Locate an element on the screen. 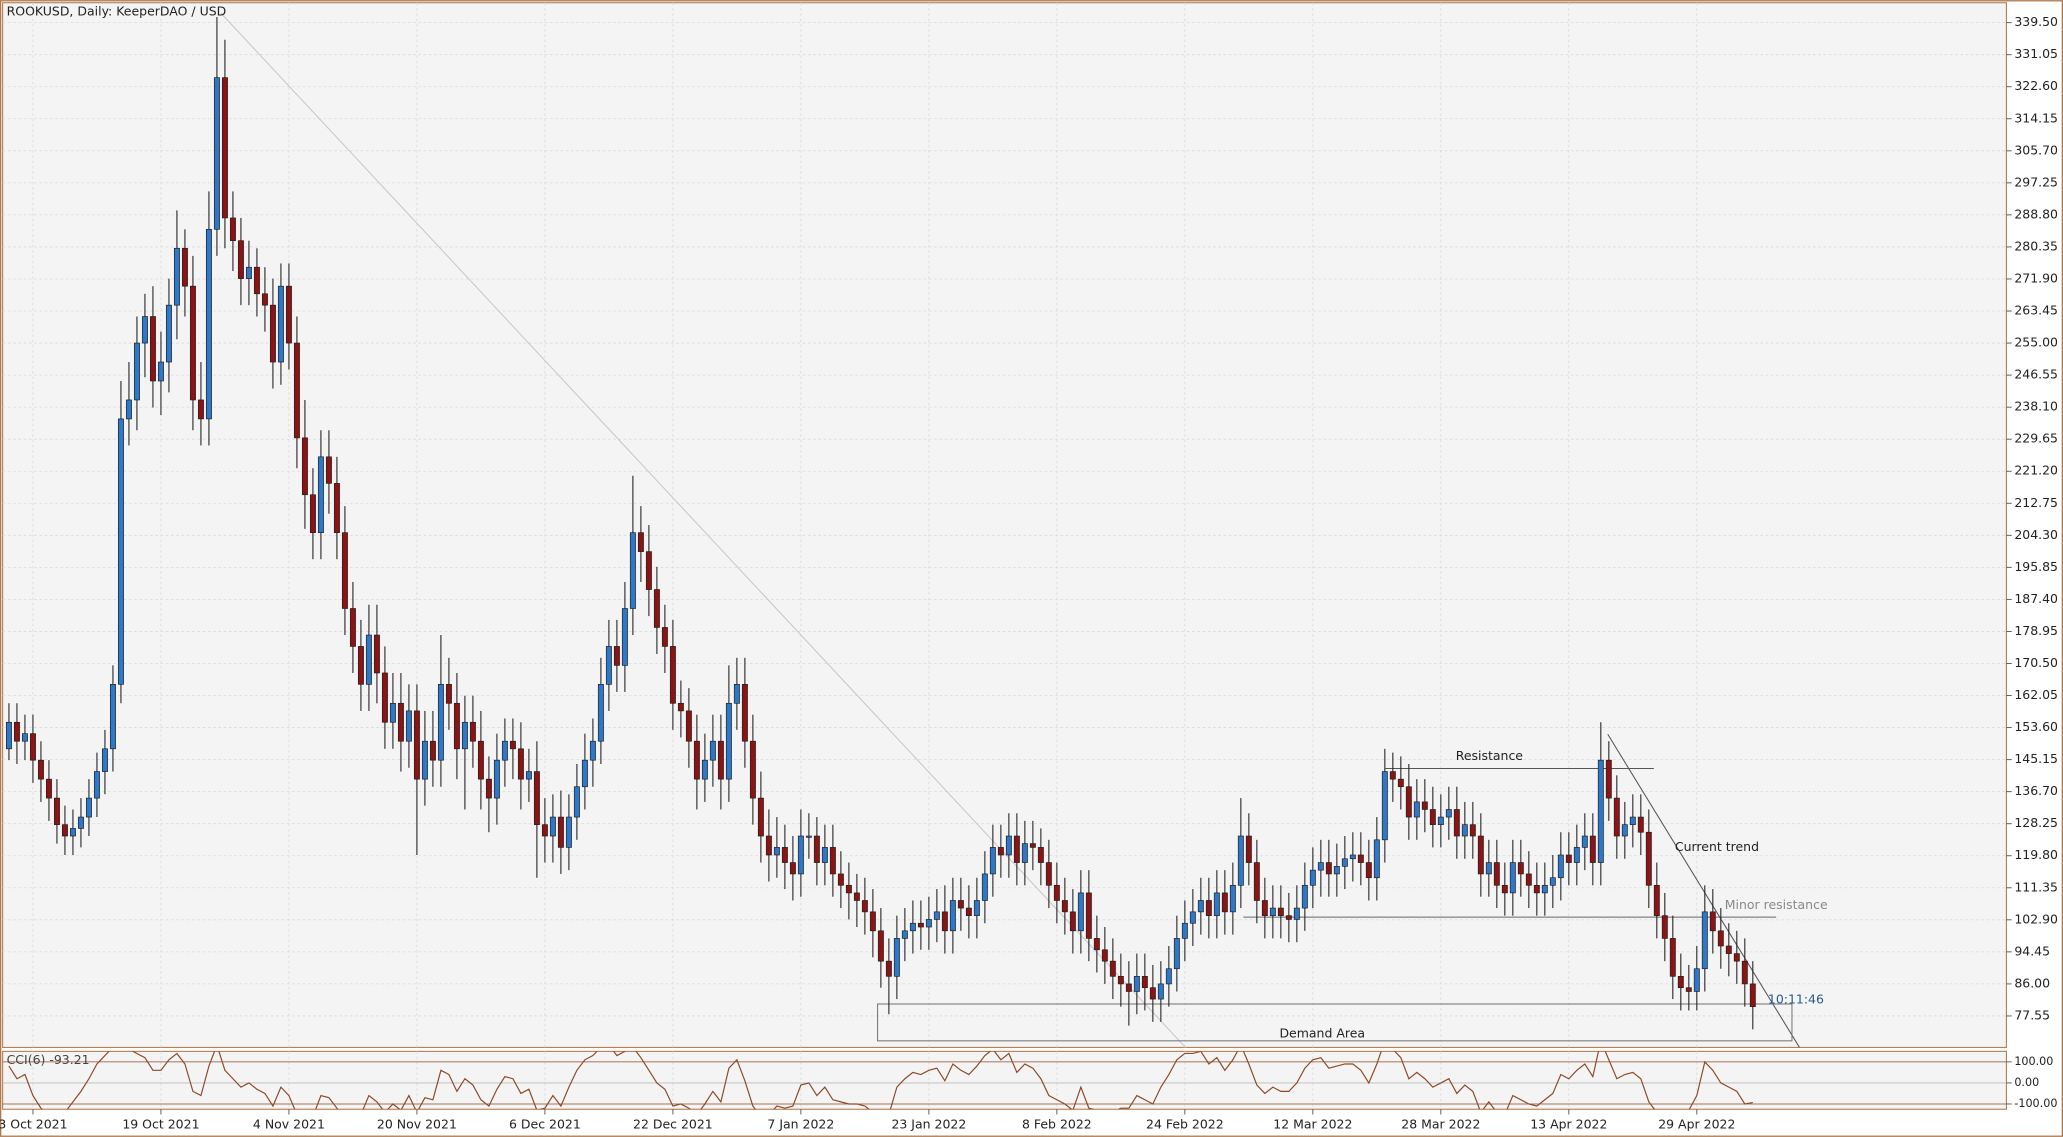 Image resolution: width=2063 pixels, height=1137 pixels. current-trend-line is located at coordinates (1704, 891).